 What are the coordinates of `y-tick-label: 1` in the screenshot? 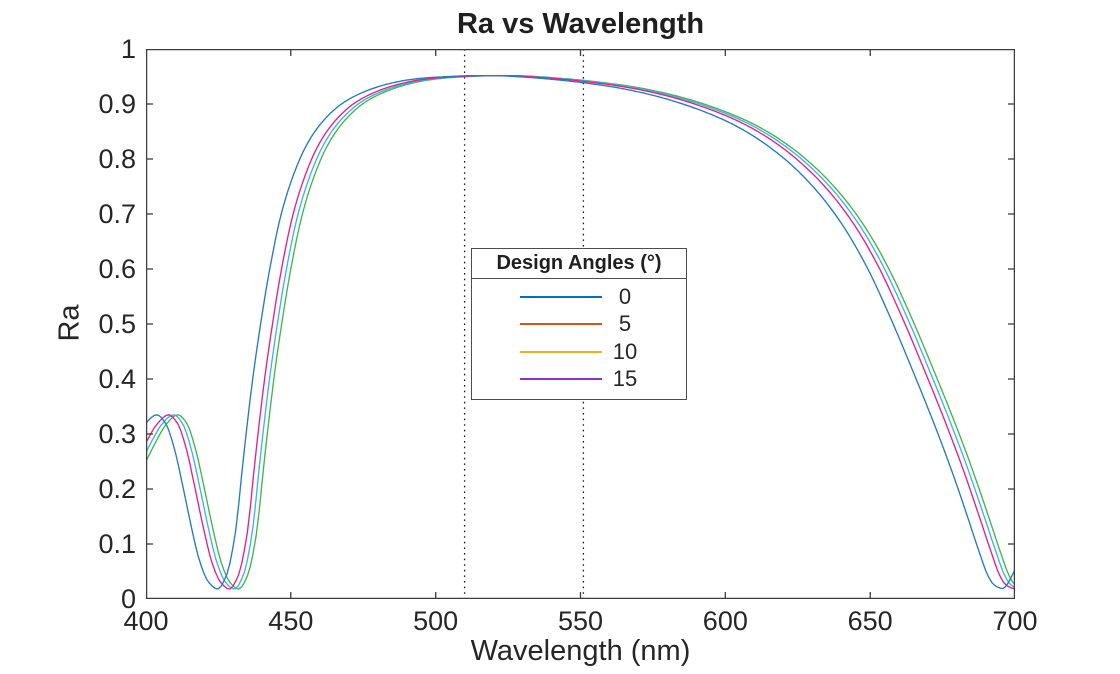 It's located at (128, 49).